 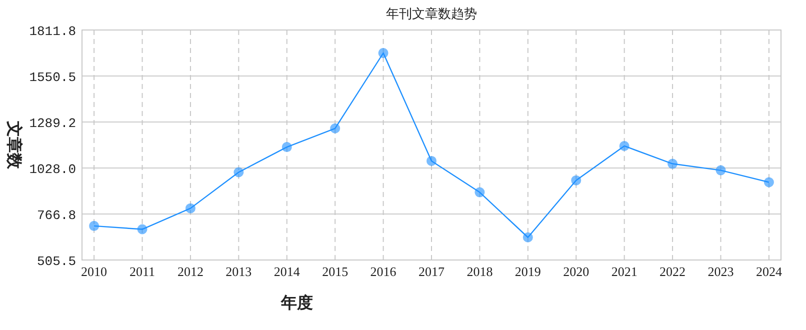 I want to click on x-tick-label: 2020, so click(x=576, y=271).